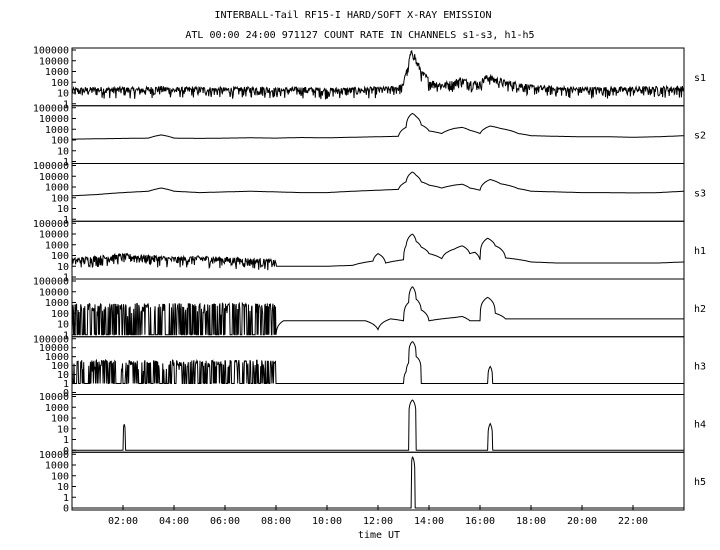  What do you see at coordinates (57, 357) in the screenshot?
I see `y-tick-label-h3: 1000` at bounding box center [57, 357].